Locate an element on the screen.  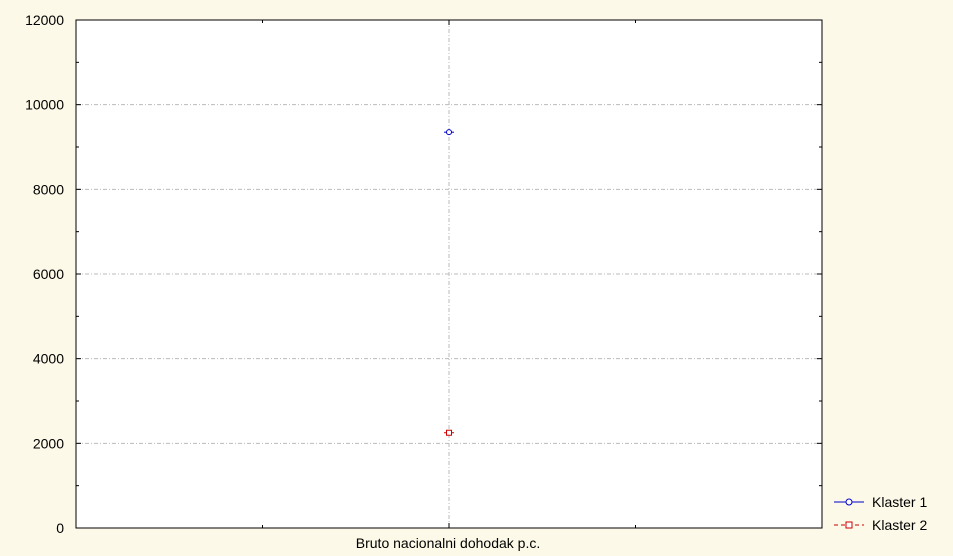
y-tick-label: 12000 is located at coordinates (44, 20).